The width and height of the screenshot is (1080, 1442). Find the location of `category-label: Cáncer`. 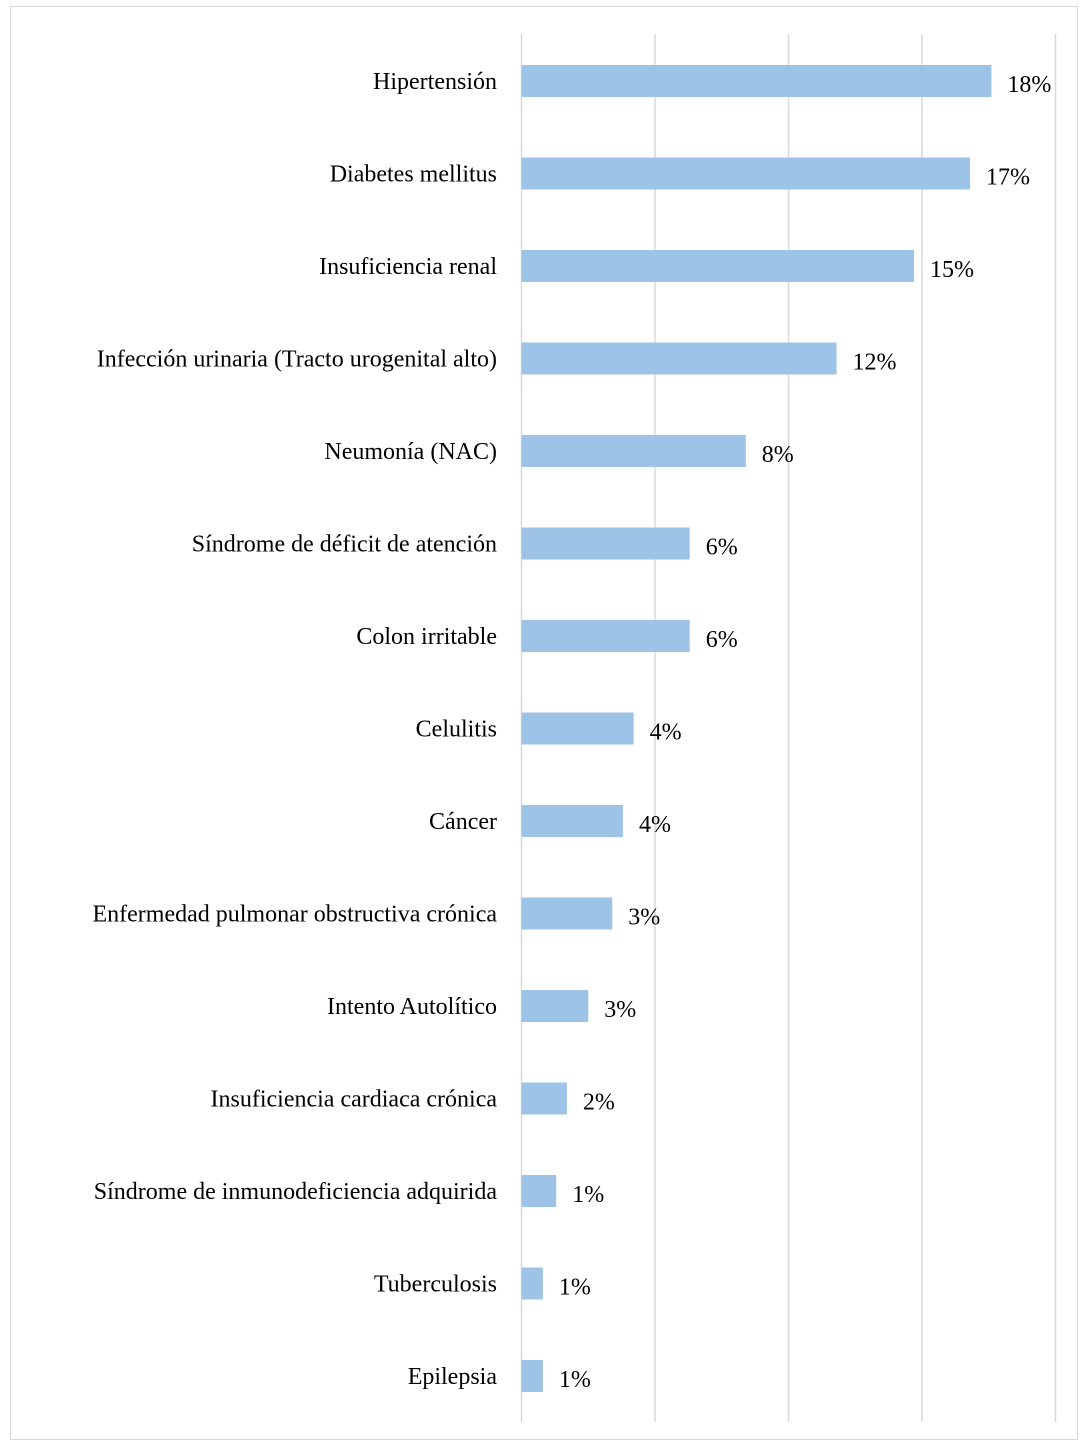

category-label: Cáncer is located at coordinates (463, 822).